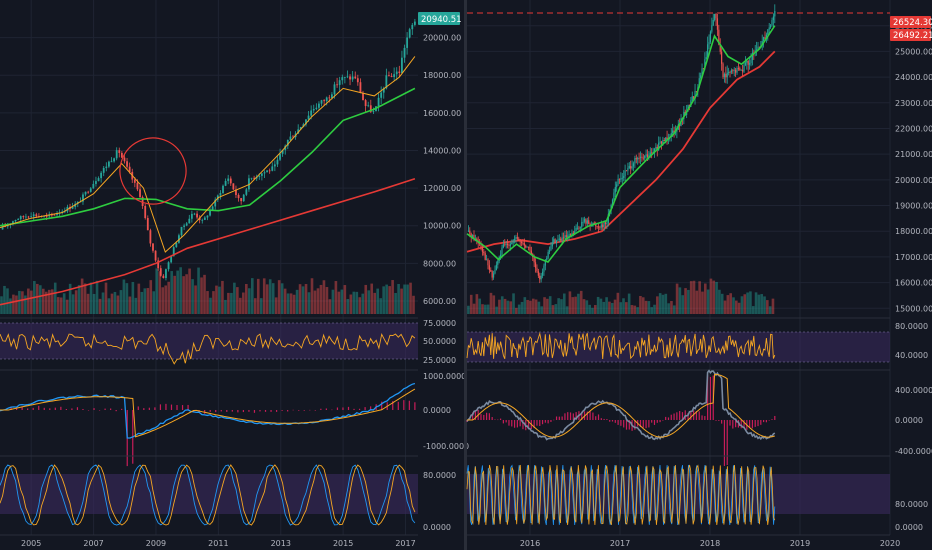  What do you see at coordinates (710, 543) in the screenshot?
I see `right-time-axis: 2016 2017 2018 2019 2020` at bounding box center [710, 543].